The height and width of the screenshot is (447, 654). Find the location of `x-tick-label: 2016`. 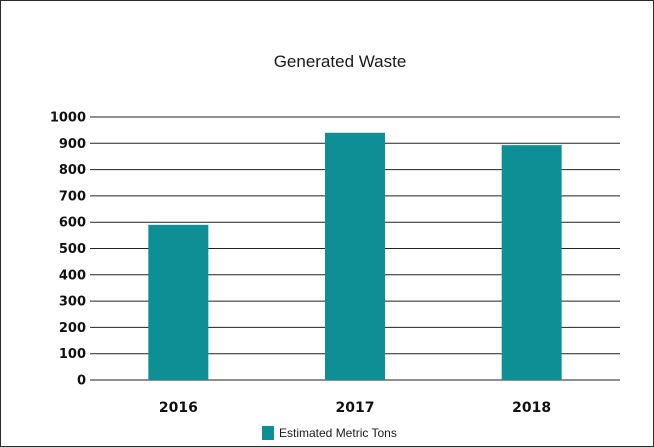

x-tick-label: 2016 is located at coordinates (178, 408).